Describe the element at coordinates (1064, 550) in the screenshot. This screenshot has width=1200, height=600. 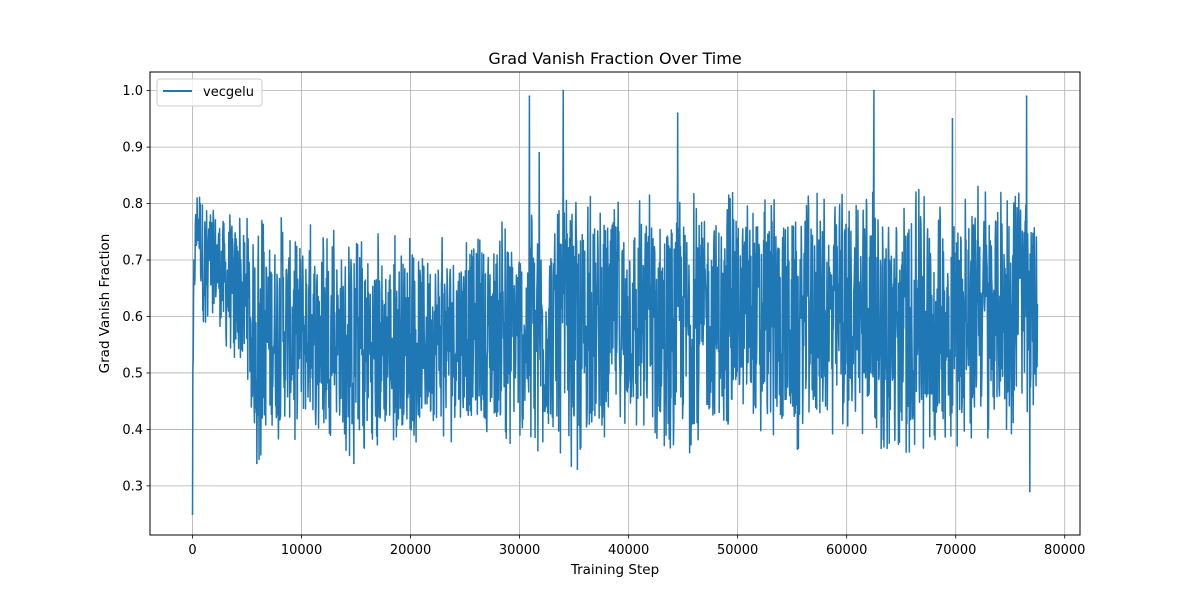
I see `x-tick-label: 80000` at that location.